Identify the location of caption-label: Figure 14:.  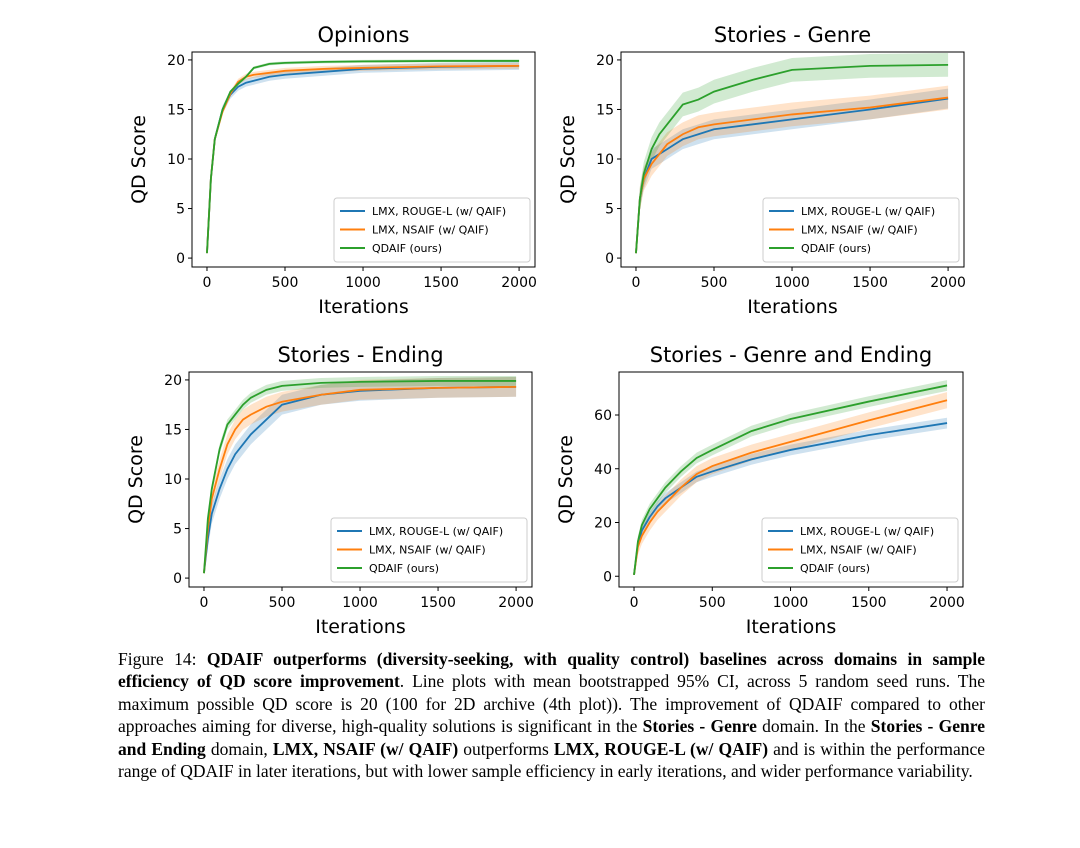
(157, 659).